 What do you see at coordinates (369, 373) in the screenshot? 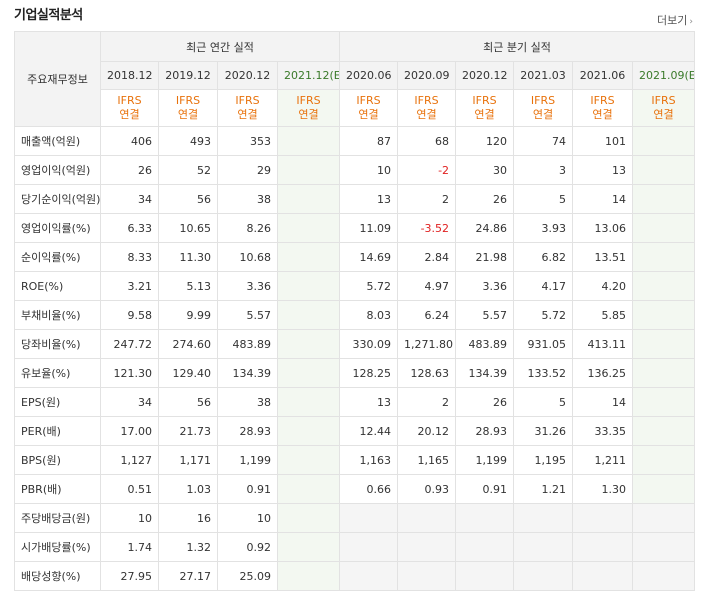
I see `quarter-cell: 128.25` at bounding box center [369, 373].